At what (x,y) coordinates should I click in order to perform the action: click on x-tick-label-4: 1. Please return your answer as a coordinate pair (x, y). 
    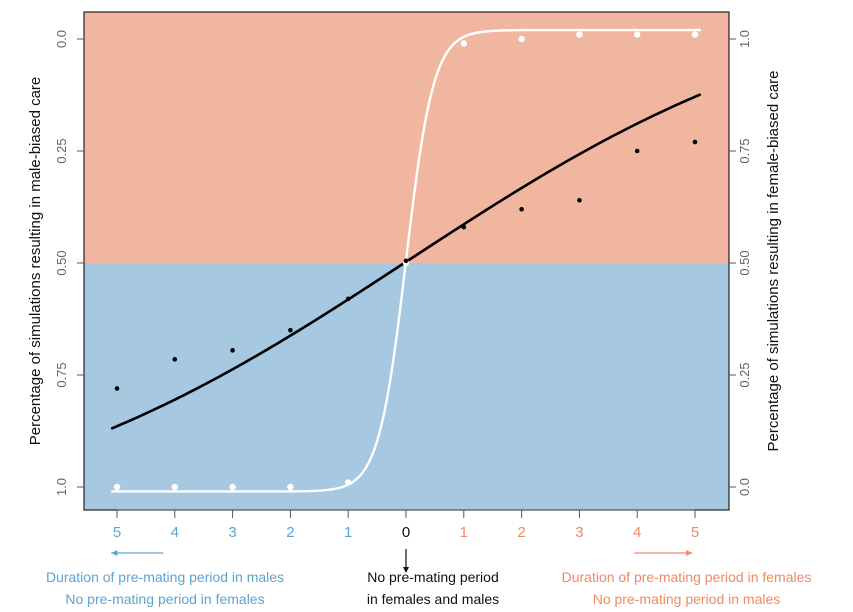
    Looking at the image, I should click on (348, 532).